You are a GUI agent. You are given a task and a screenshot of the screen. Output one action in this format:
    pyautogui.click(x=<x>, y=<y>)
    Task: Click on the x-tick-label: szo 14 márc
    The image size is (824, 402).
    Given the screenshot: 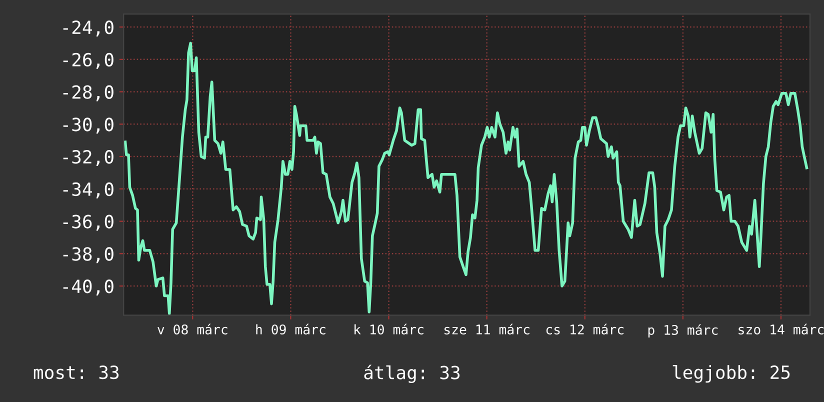 What is the action you would take?
    pyautogui.click(x=781, y=329)
    